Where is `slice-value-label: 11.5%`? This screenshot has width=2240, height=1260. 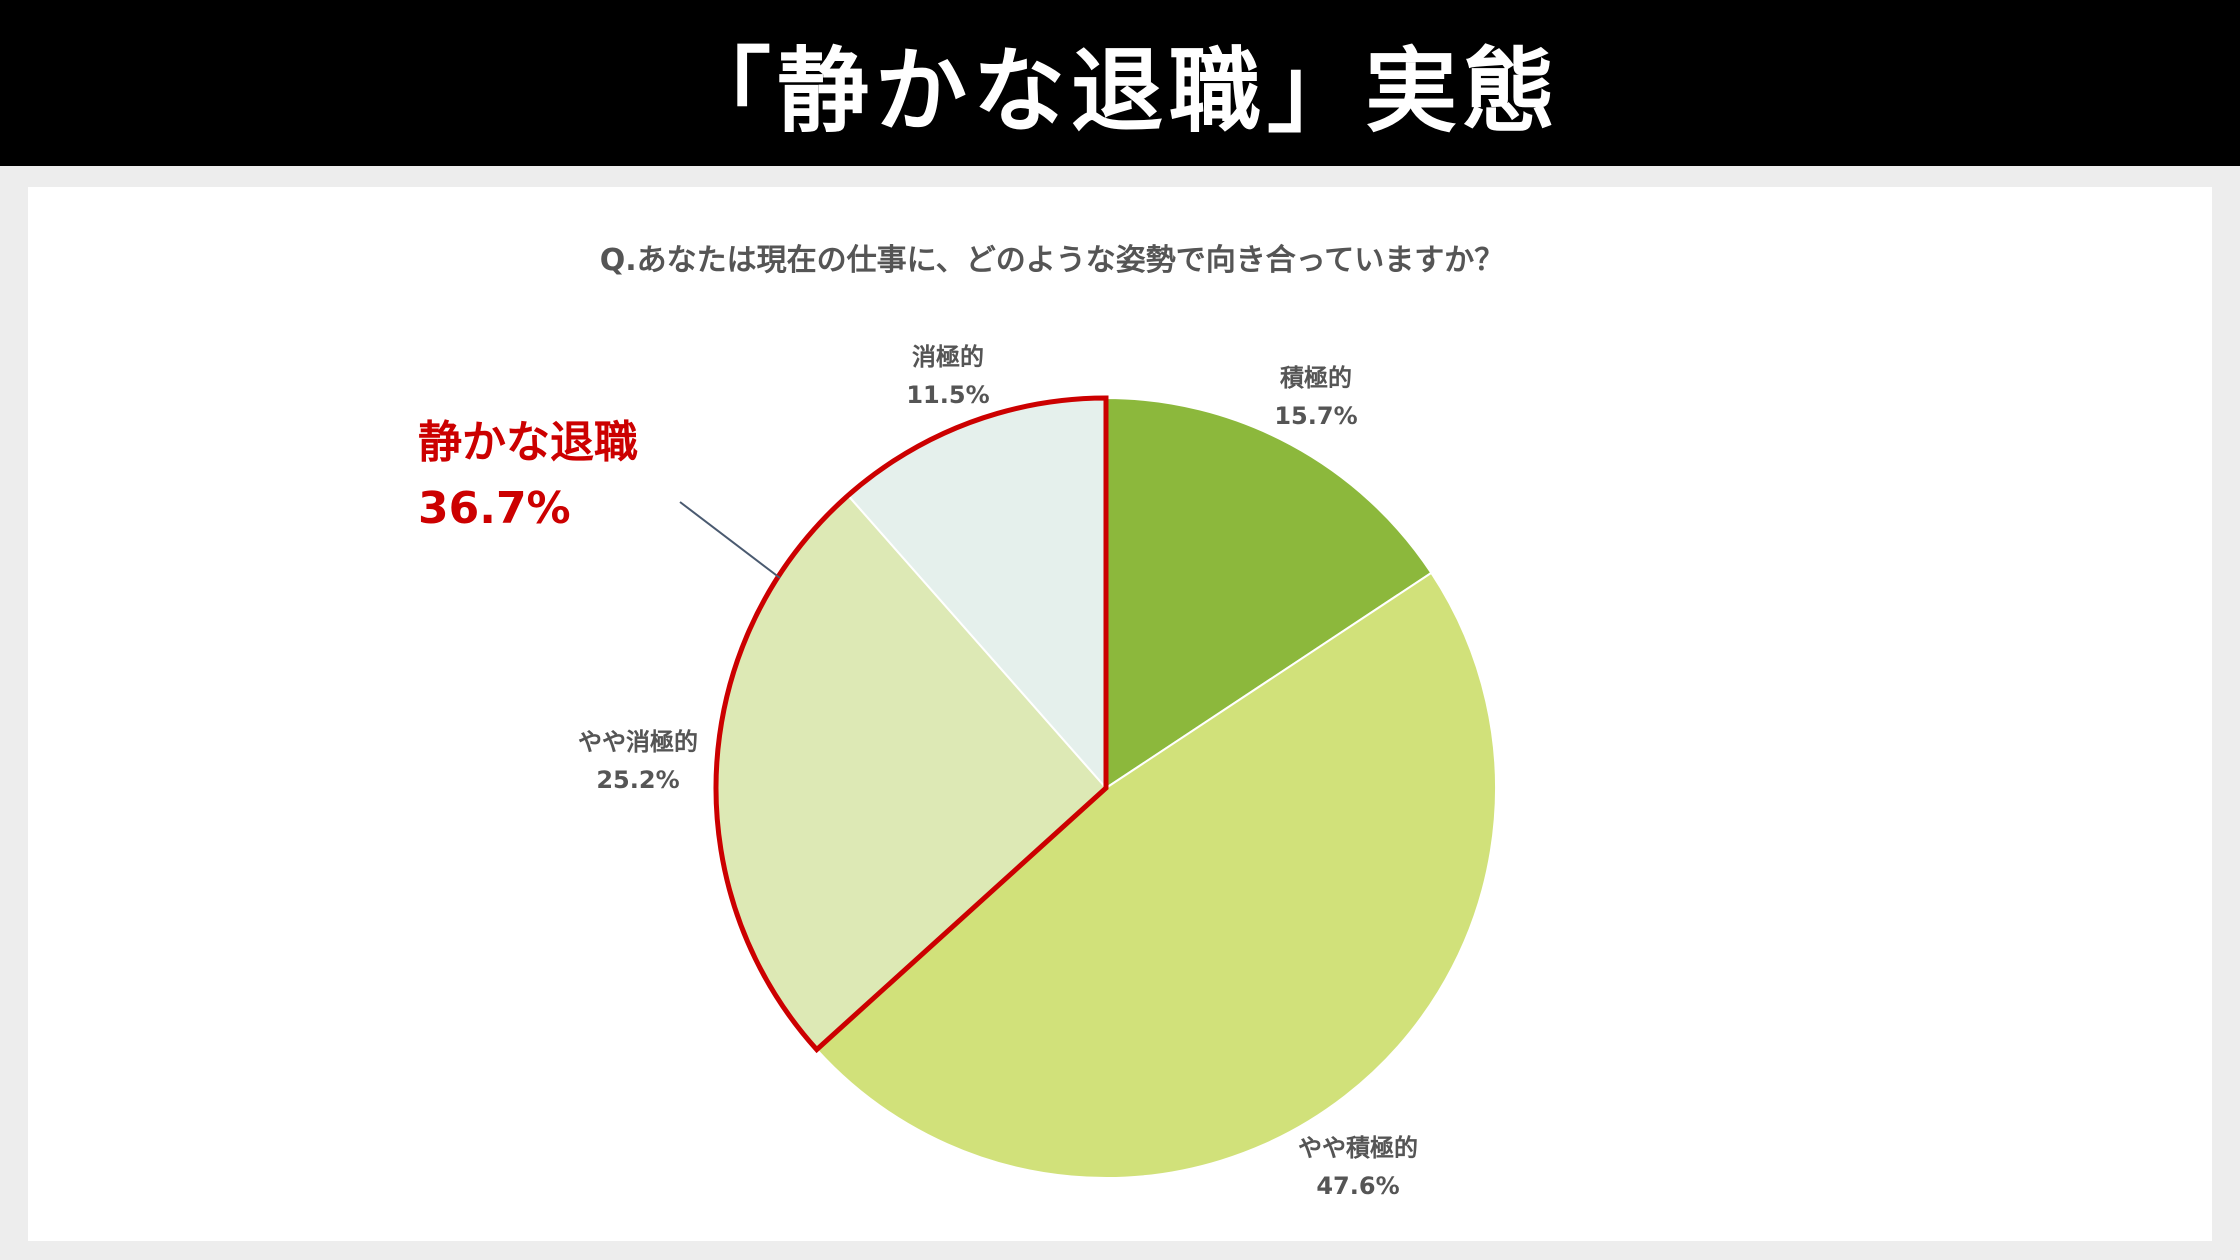
slice-value-label: 11.5% is located at coordinates (947, 395).